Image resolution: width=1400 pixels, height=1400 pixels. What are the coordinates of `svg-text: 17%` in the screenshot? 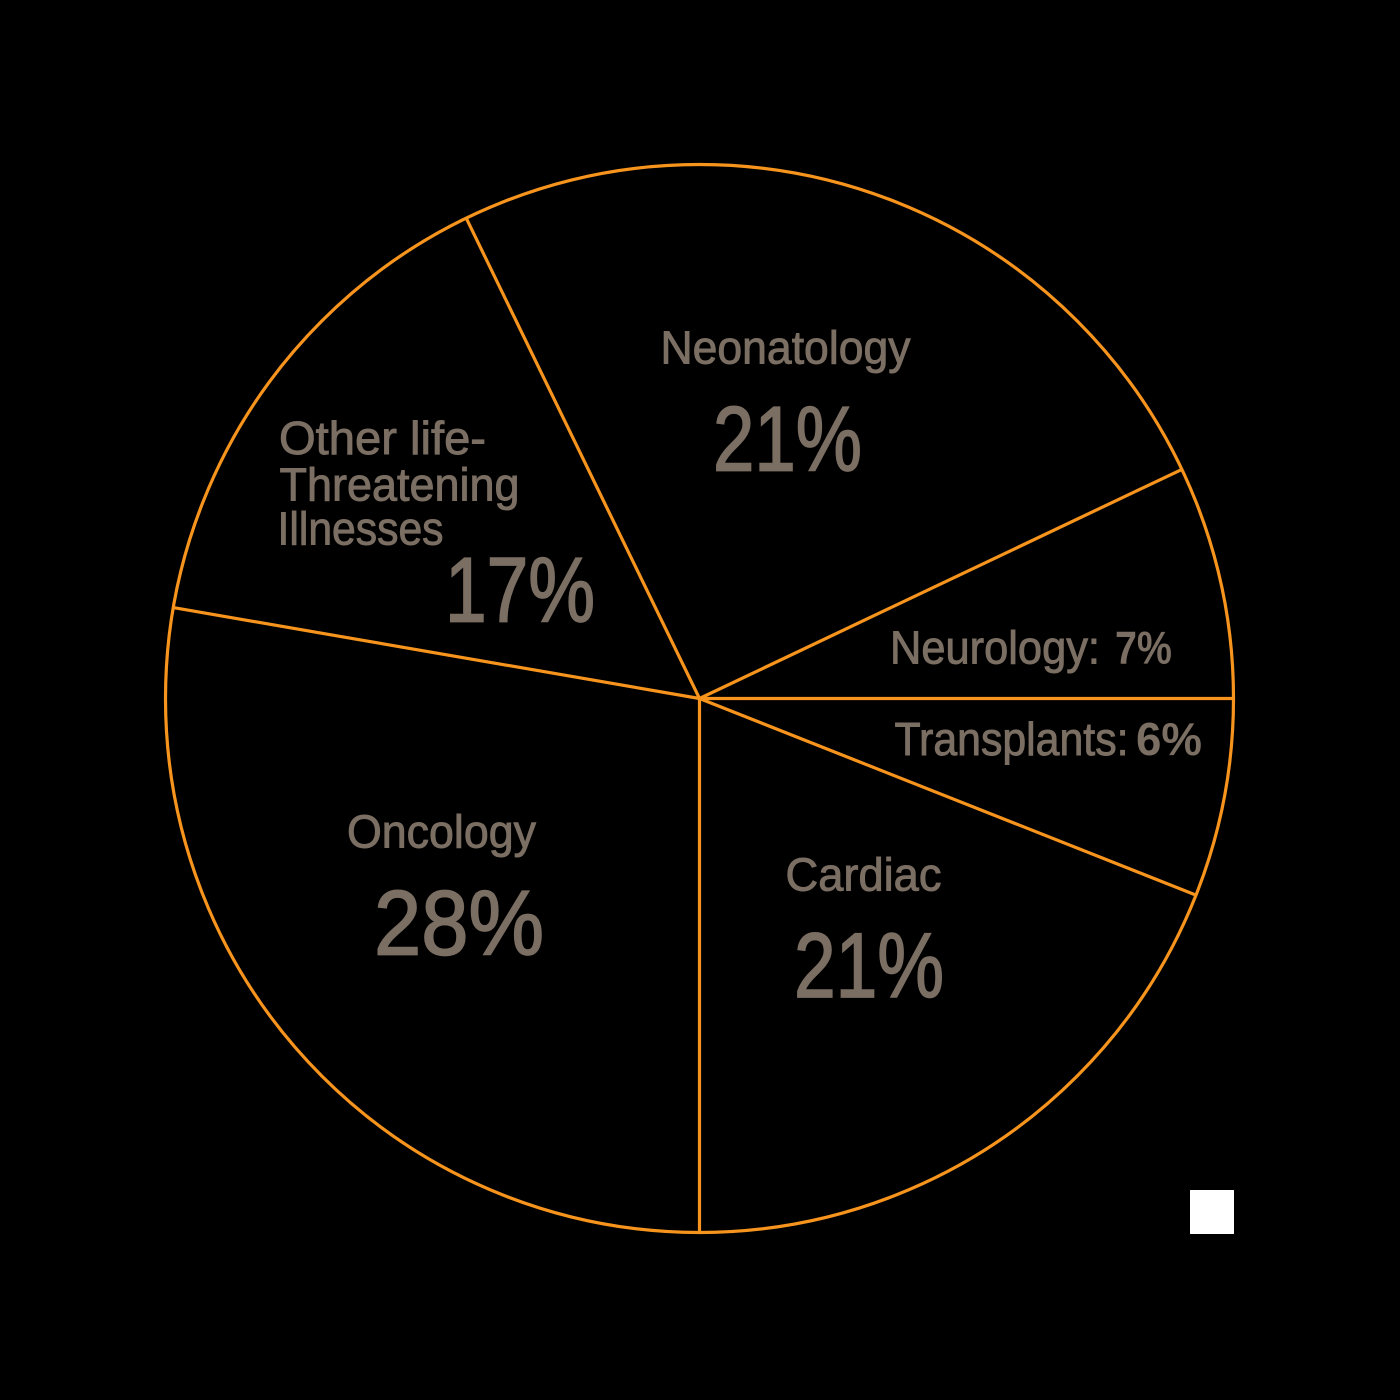 It's located at (520, 590).